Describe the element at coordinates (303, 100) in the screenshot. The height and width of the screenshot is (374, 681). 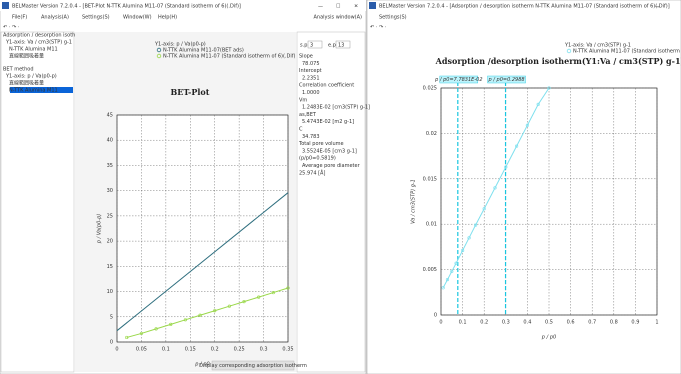
I see `info-line: Vm` at that location.